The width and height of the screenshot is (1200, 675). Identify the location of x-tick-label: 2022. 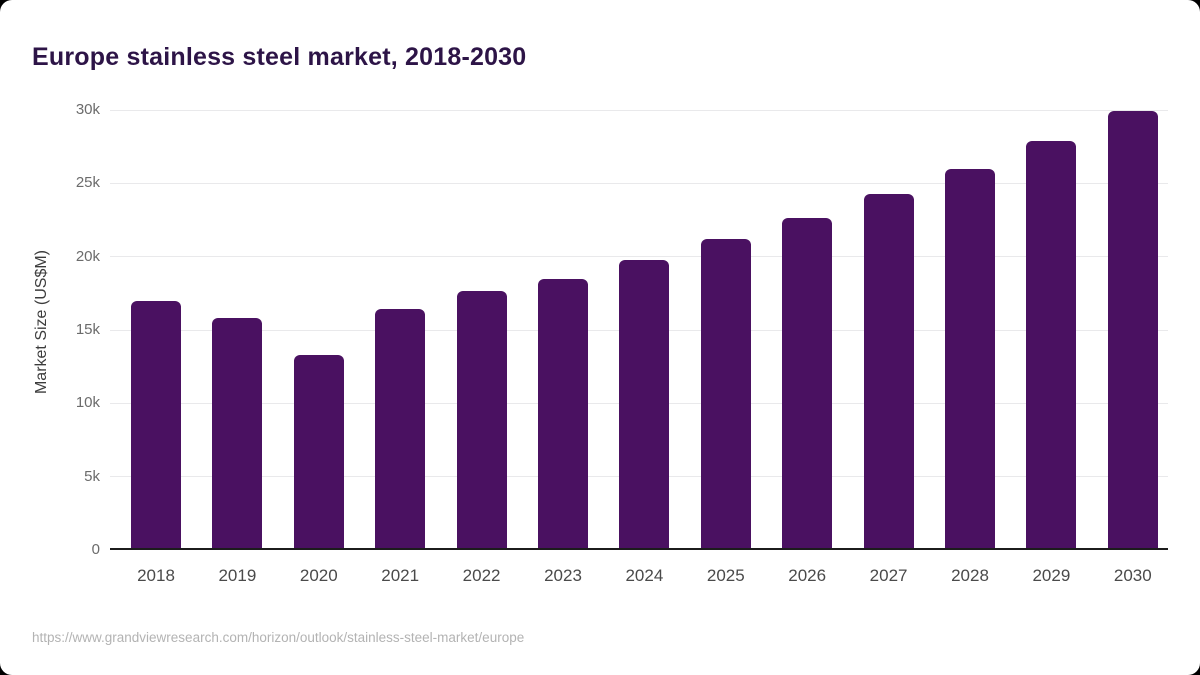
(481, 575).